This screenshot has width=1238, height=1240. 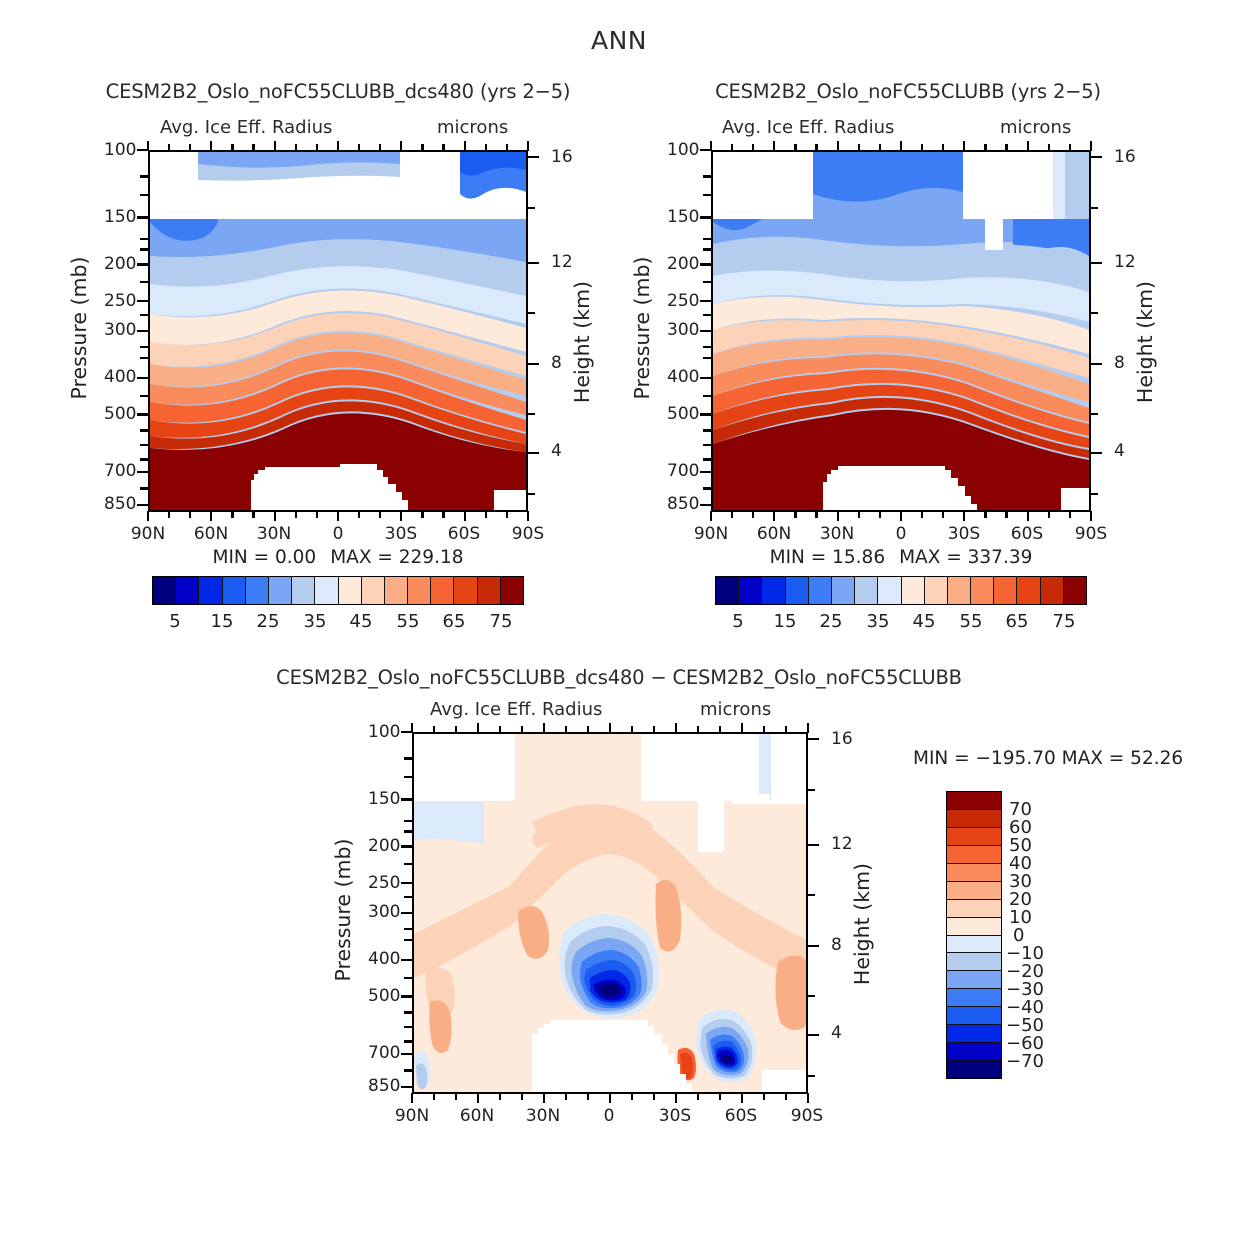 What do you see at coordinates (582, 342) in the screenshot?
I see `height-axis-label: Height (km)` at bounding box center [582, 342].